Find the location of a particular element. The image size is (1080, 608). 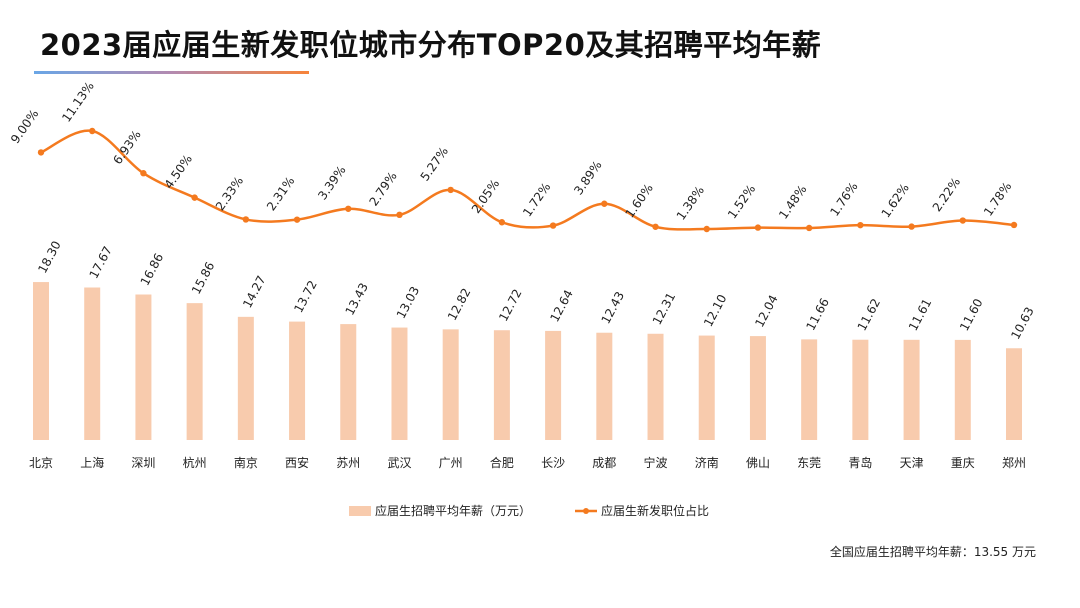

category-label: 西安 is located at coordinates (297, 462).